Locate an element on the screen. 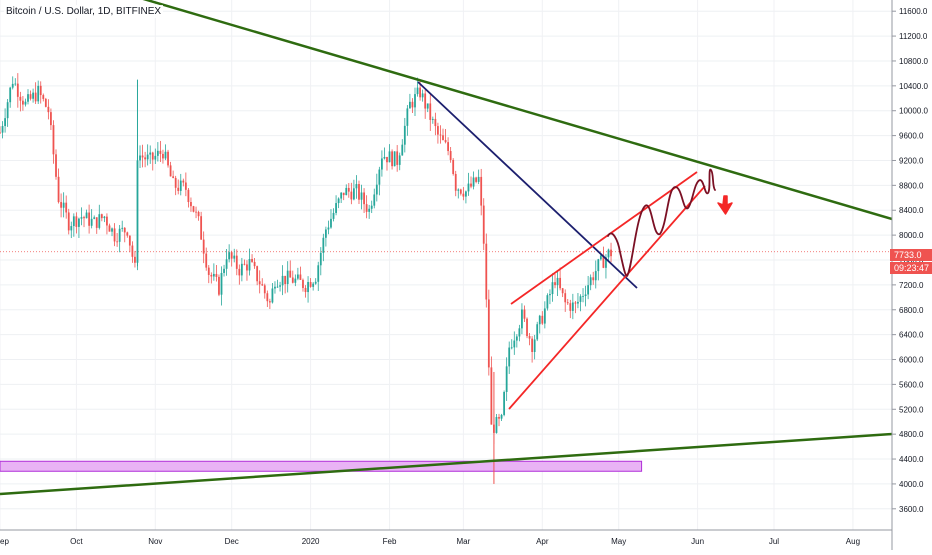 This screenshot has height=555, width=932. y-tick-label: 5200.0 is located at coordinates (911, 409).